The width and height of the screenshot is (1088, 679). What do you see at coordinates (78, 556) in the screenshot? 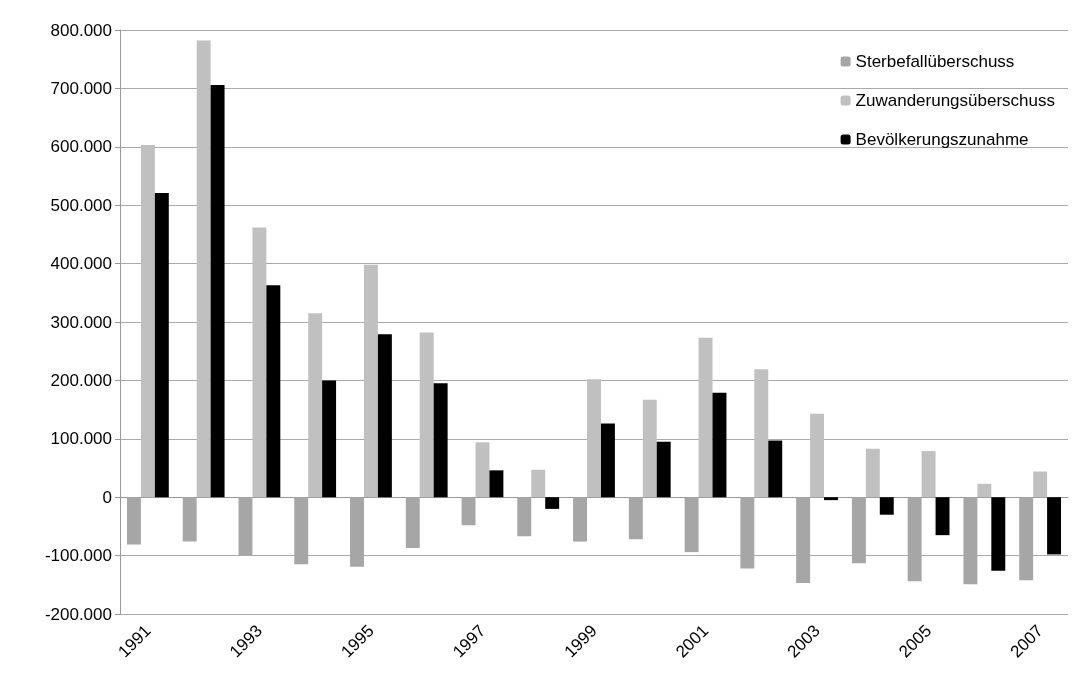
I see `y-tick-label: -100.000` at bounding box center [78, 556].